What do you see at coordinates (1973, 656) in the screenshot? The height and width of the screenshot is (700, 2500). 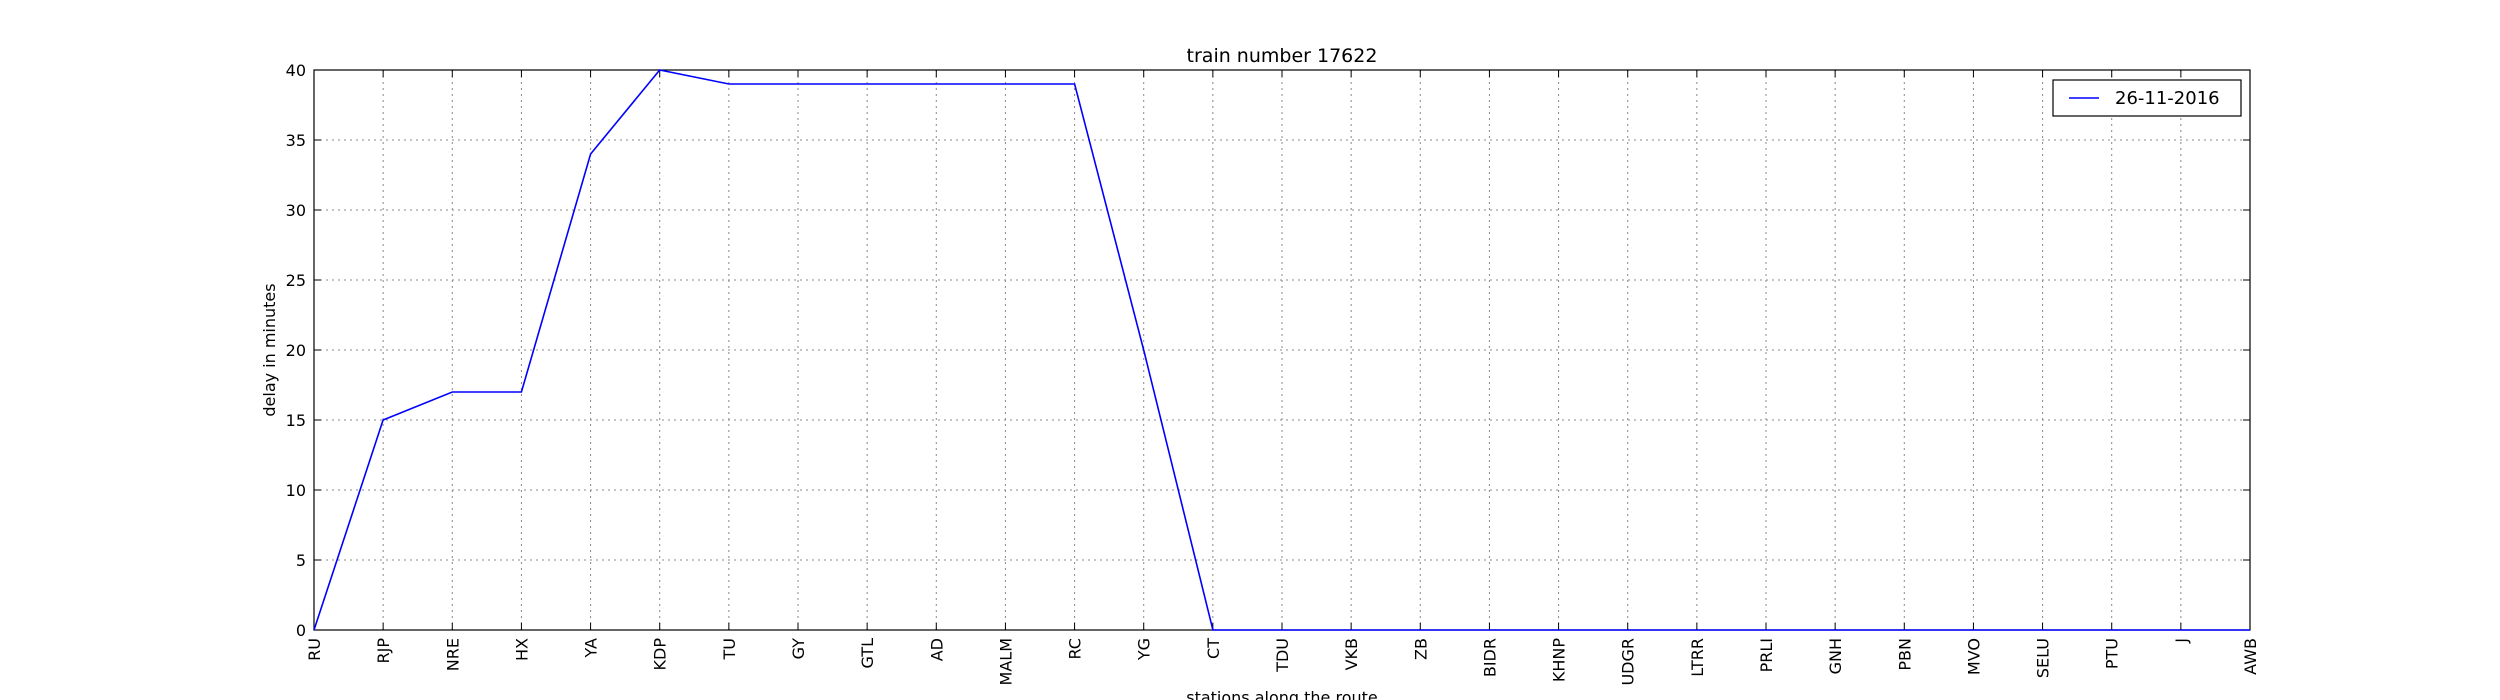 I see `x-tick-label: MVO` at bounding box center [1973, 656].